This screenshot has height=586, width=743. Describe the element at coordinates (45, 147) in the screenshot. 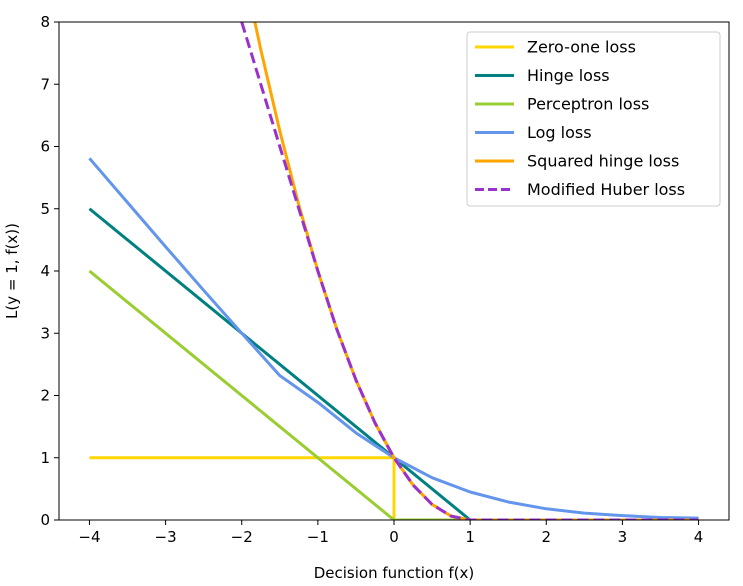

I see `y-tick-label: 6` at that location.